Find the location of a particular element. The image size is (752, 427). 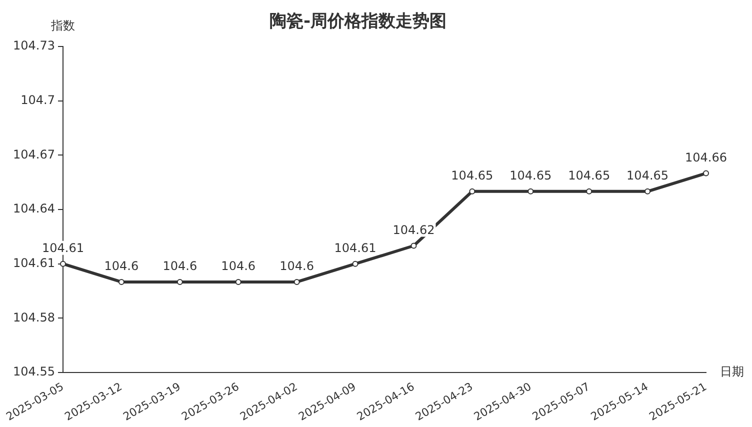

chart-title: 陶瓷-周价格指数走势图 is located at coordinates (358, 22).